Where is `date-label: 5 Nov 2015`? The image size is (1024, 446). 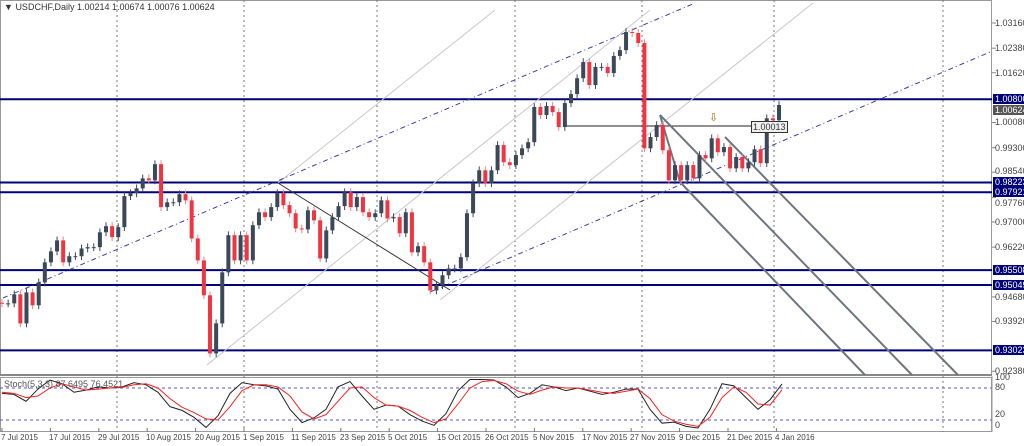 date-label: 5 Nov 2015 is located at coordinates (553, 437).